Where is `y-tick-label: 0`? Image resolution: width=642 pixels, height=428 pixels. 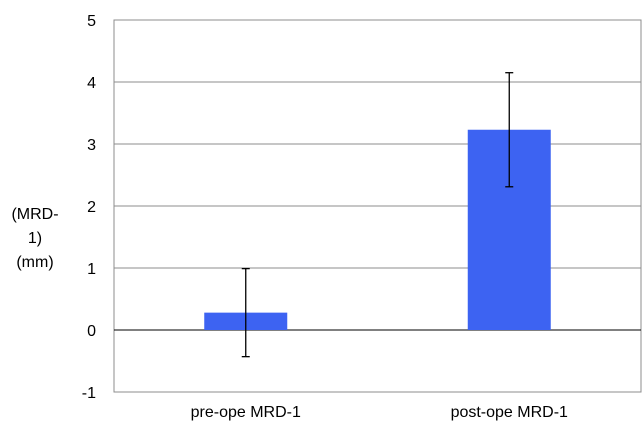 y-tick-label: 0 is located at coordinates (91, 331).